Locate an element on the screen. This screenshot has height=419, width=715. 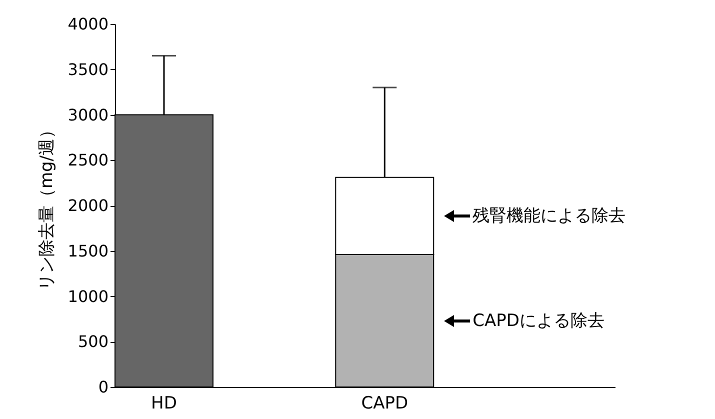
y-tick-label: 500 is located at coordinates (93, 342).